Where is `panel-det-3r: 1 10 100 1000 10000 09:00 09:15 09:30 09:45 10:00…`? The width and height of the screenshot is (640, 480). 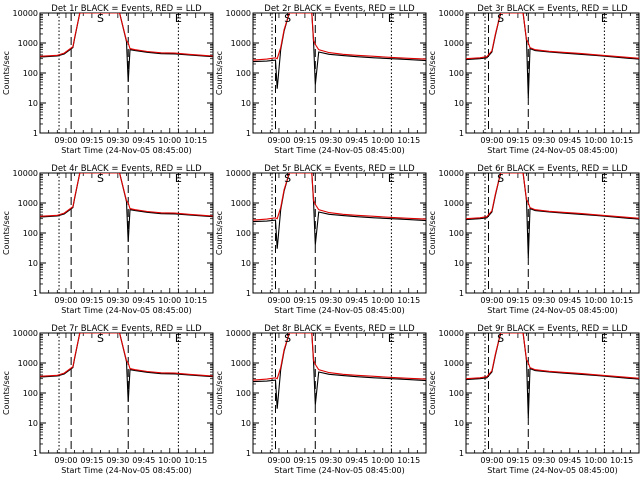
panel-det-3r: 1 10 100 1000 10000 09:00 09:15 09:30 09:45 10:00… is located at coordinates (534, 79).